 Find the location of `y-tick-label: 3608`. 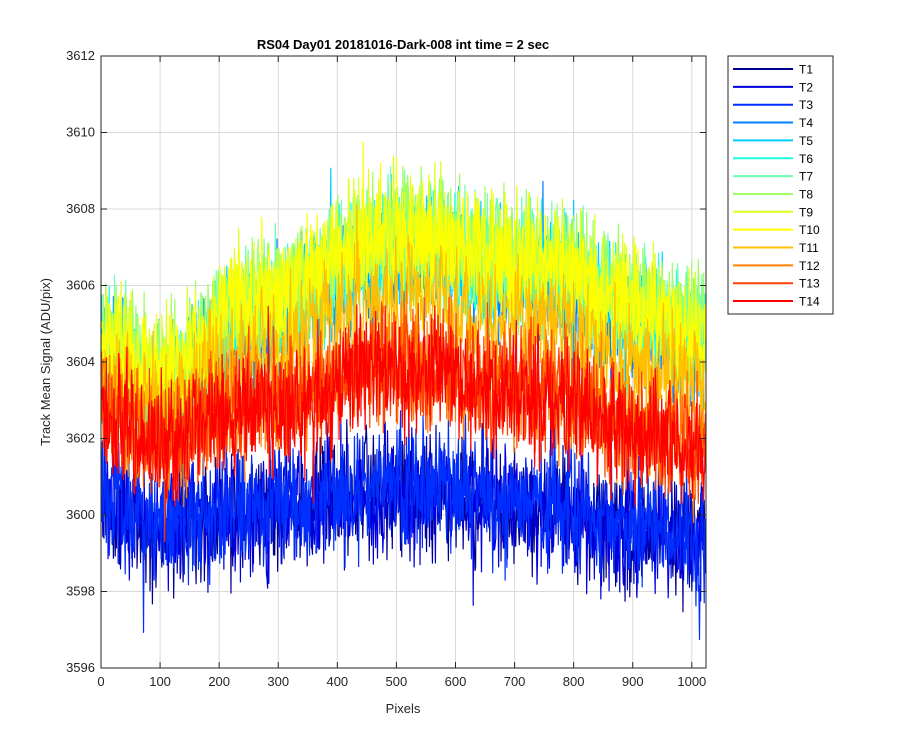

y-tick-label: 3608 is located at coordinates (80, 208).